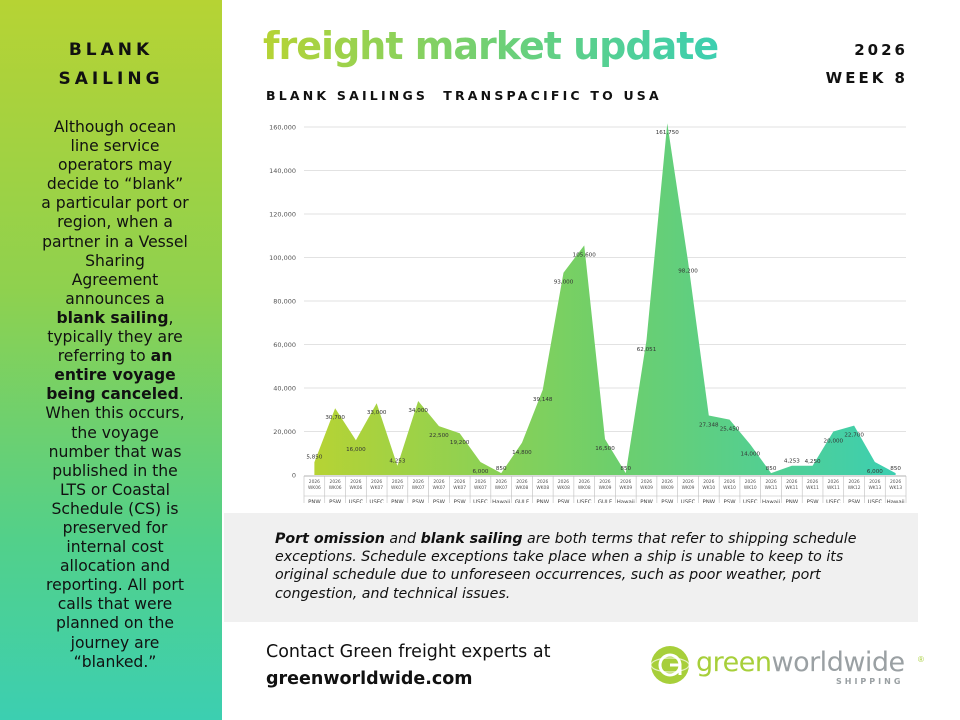 This screenshot has height=720, width=960. I want to click on y-tick-label: 40,000, so click(284, 389).